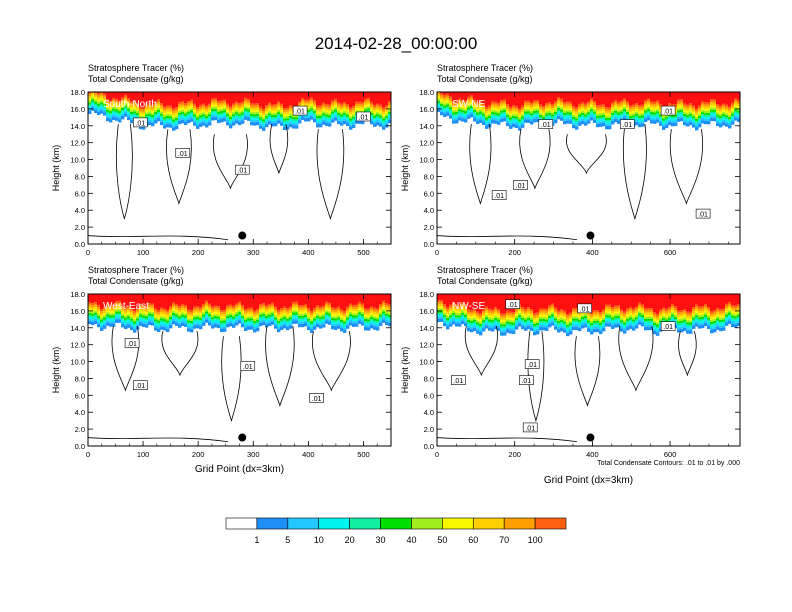  I want to click on contour-label: .01, so click(526, 381).